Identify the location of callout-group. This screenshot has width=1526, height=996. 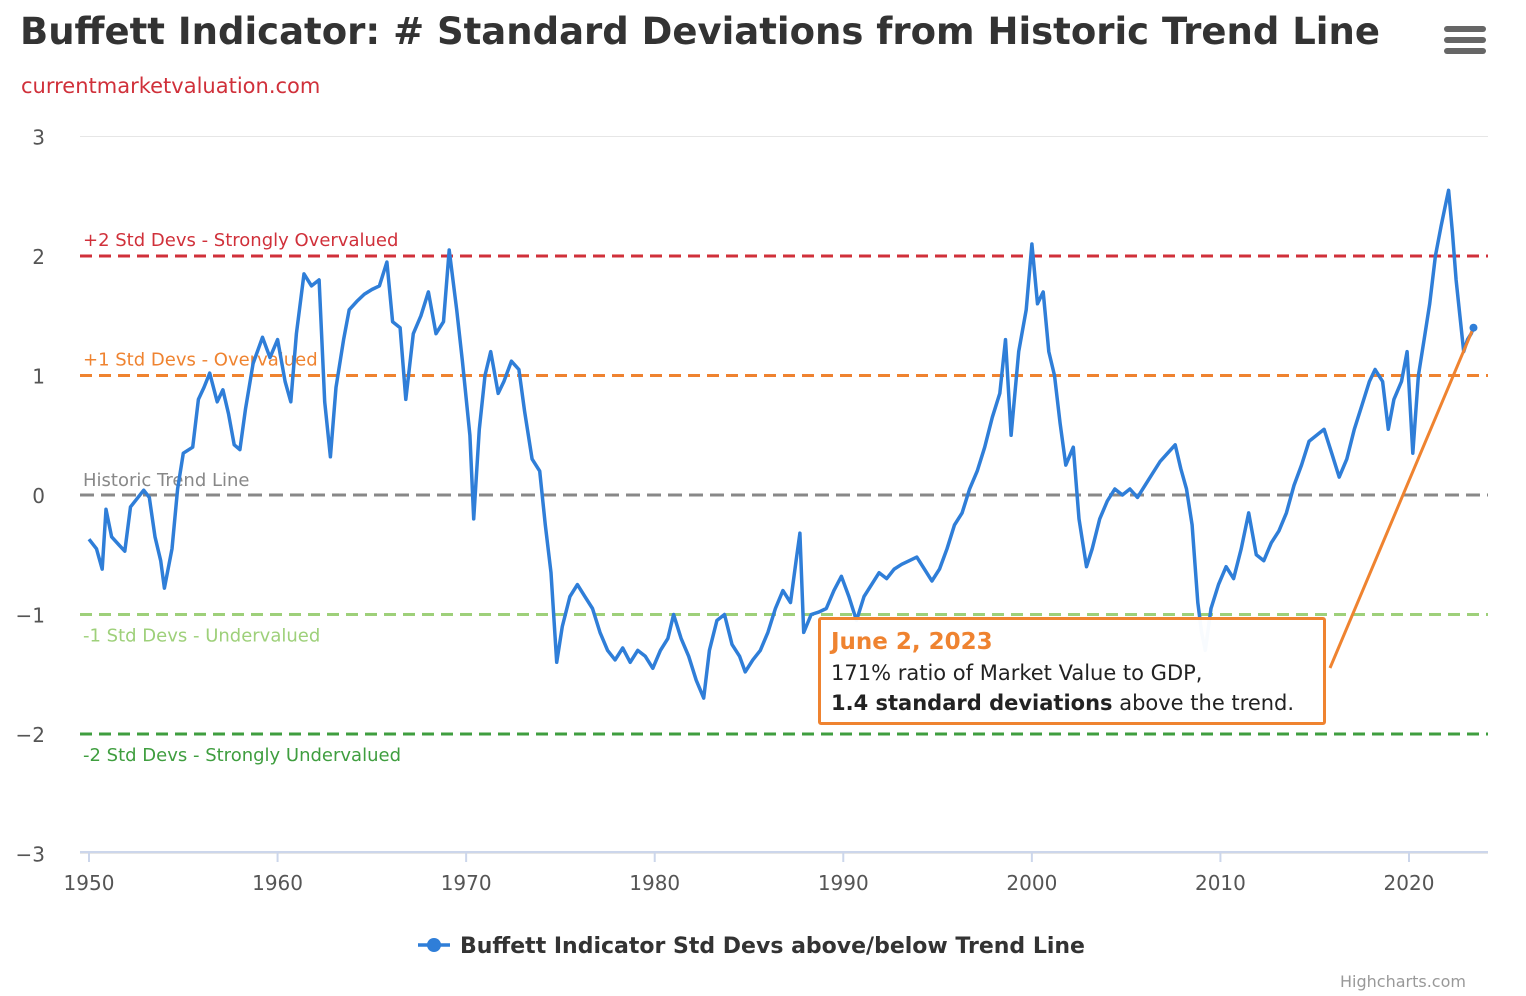
(1403, 496).